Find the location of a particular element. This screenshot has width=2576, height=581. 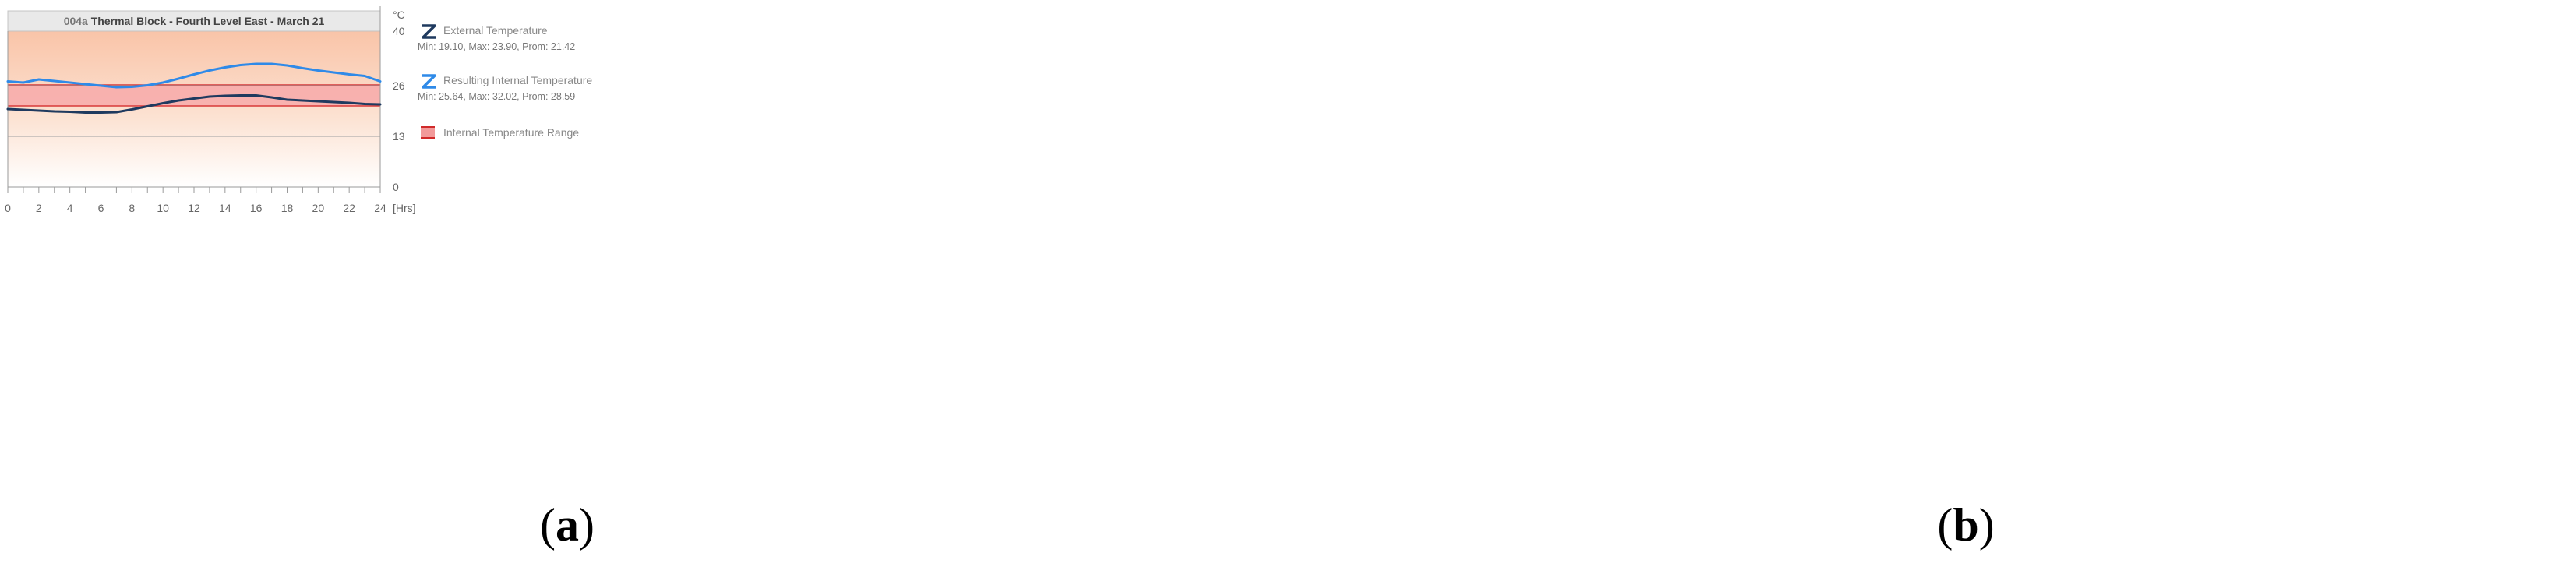

title-bar is located at coordinates (194, 21).